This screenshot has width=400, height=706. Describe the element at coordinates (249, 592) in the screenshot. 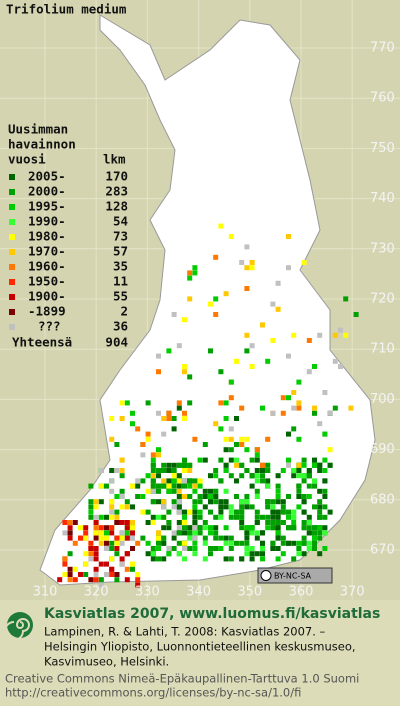

I see `easting-label: 350` at that location.